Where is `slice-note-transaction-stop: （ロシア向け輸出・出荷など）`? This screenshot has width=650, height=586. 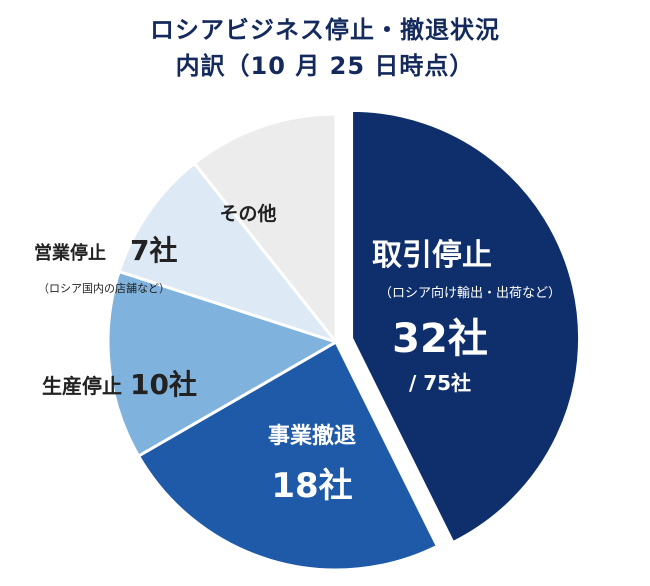 slice-note-transaction-stop: （ロシア向け輸出・出荷など） is located at coordinates (470, 293).